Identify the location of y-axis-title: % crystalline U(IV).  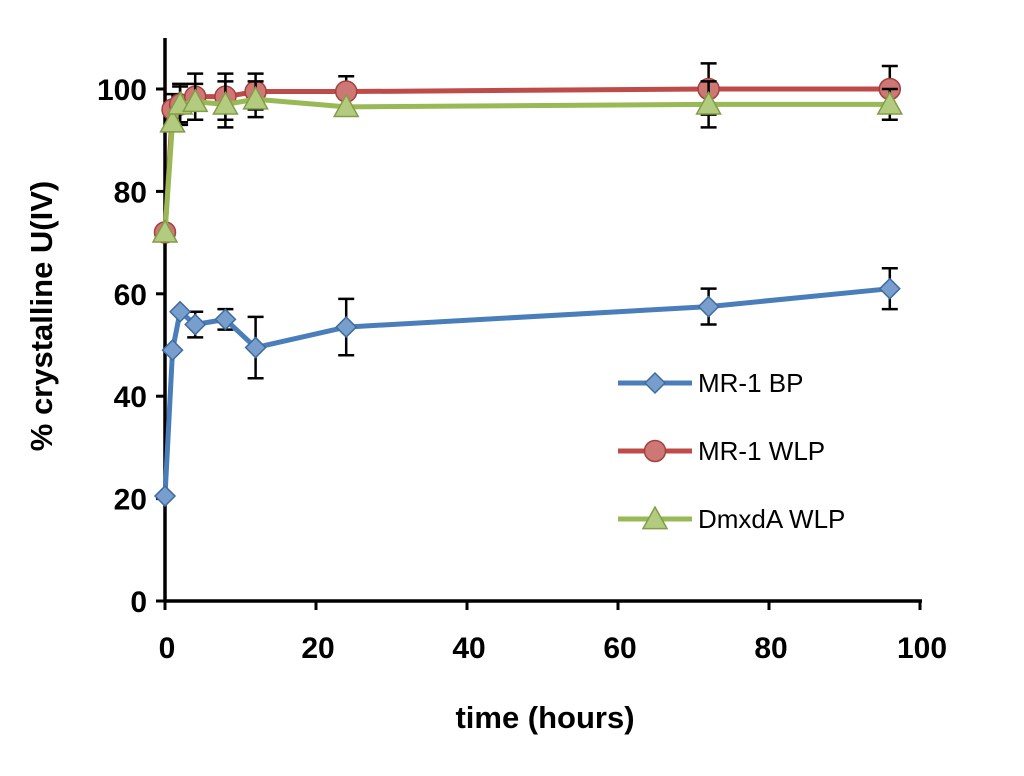
(41, 316).